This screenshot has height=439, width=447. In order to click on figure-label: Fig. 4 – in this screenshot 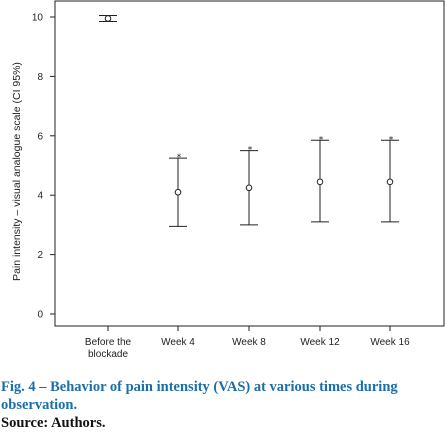, I will do `click(24, 387)`.